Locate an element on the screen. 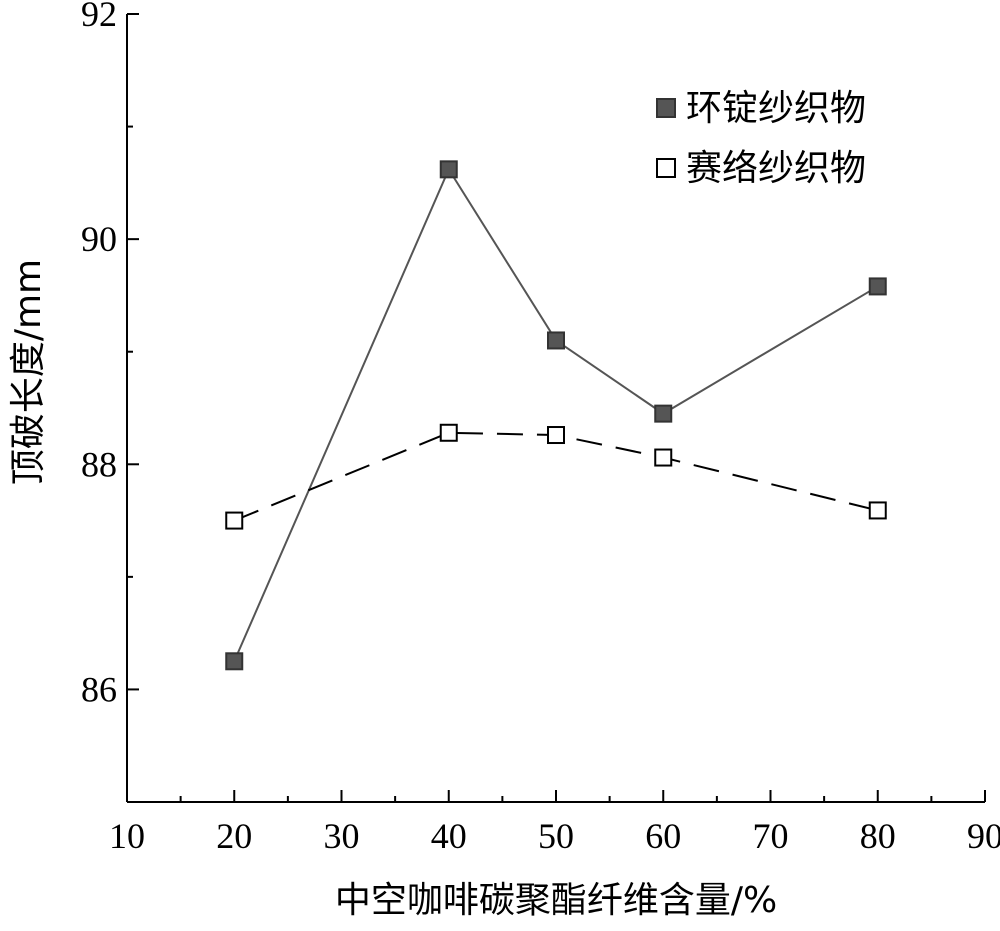 This screenshot has width=1000, height=931. x-tick-label: 10 is located at coordinates (127, 836).